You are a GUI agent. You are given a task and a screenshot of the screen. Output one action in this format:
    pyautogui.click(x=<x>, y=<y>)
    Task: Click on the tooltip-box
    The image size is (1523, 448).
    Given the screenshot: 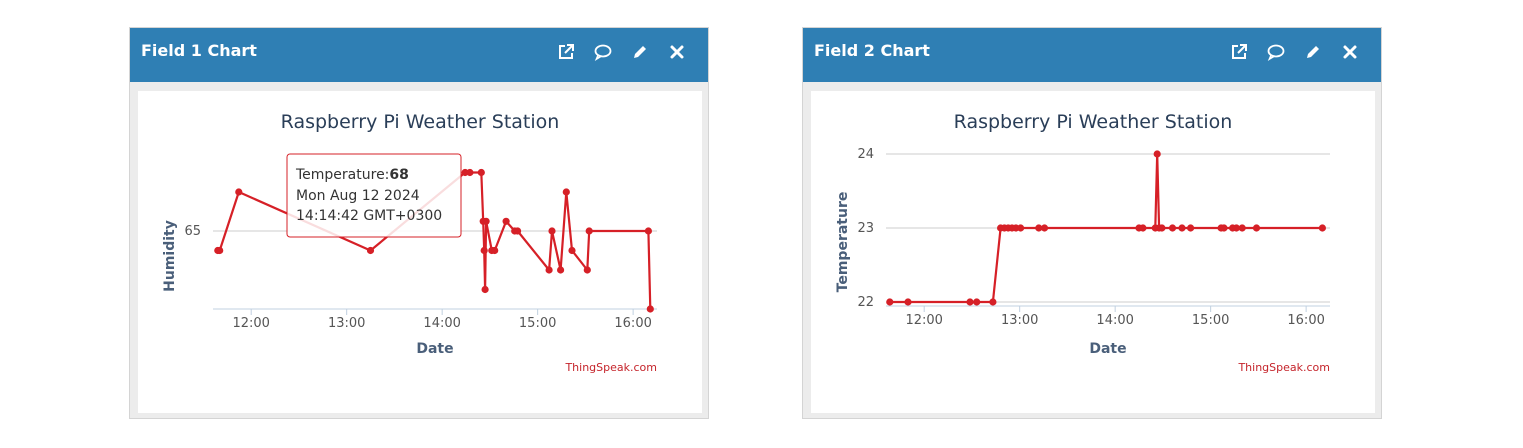 What is the action you would take?
    pyautogui.click(x=374, y=195)
    